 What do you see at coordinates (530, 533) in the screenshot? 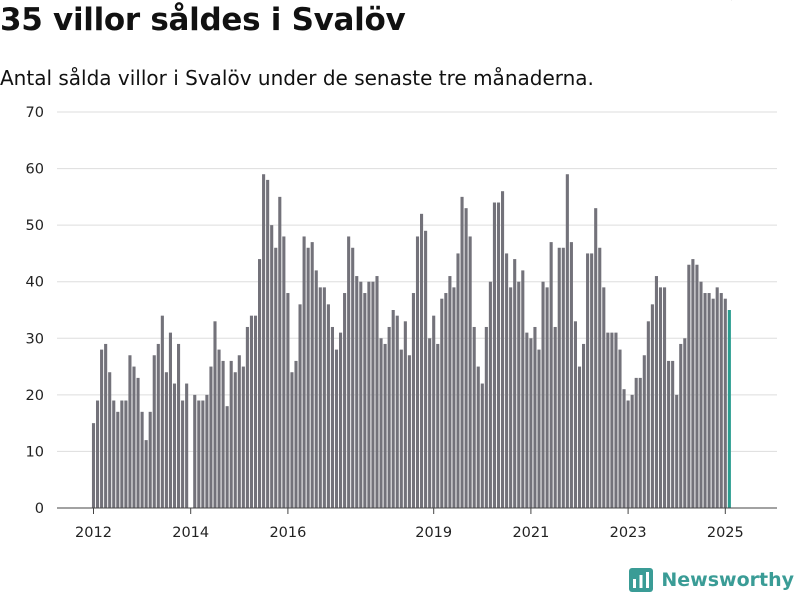
I see `x-tick-label: 2021` at bounding box center [530, 533].